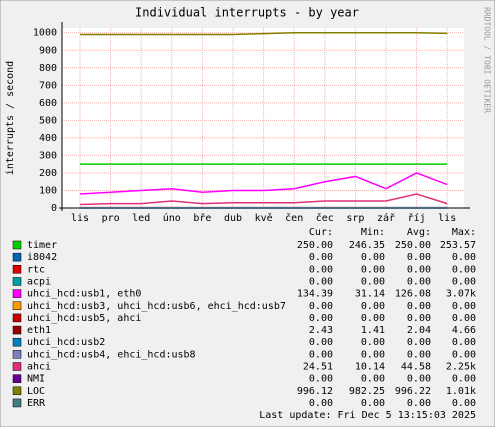  What do you see at coordinates (247, 13) in the screenshot?
I see `chart-title: Individual interrupts - by year` at bounding box center [247, 13].